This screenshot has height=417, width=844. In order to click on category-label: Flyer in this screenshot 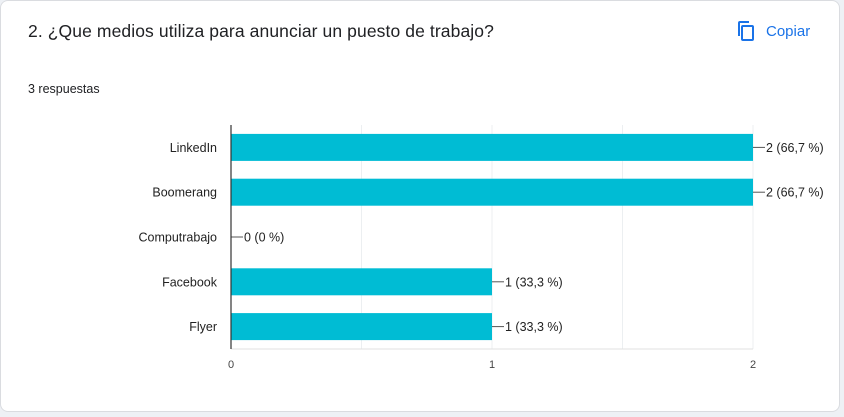, I will do `click(203, 327)`.